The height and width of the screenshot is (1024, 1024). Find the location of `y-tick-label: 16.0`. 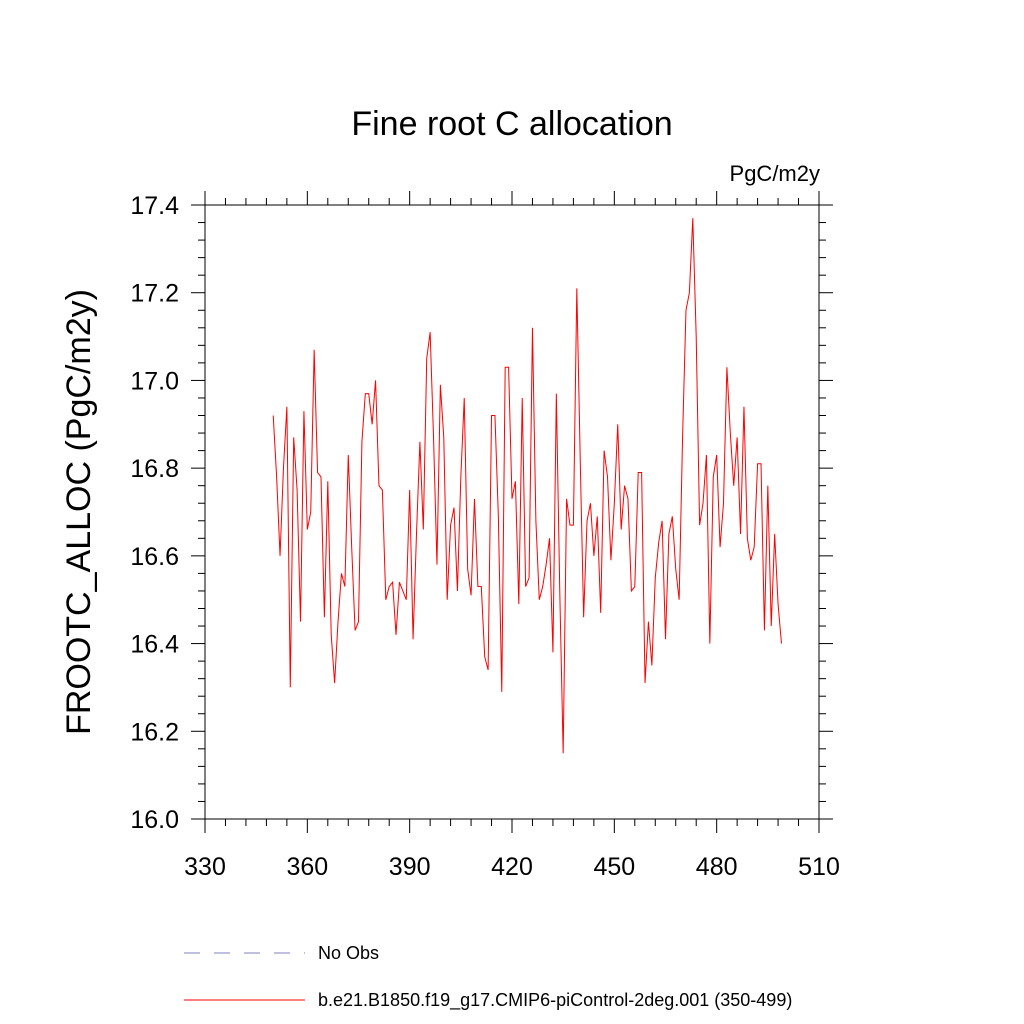

y-tick-label: 16.0 is located at coordinates (154, 820).